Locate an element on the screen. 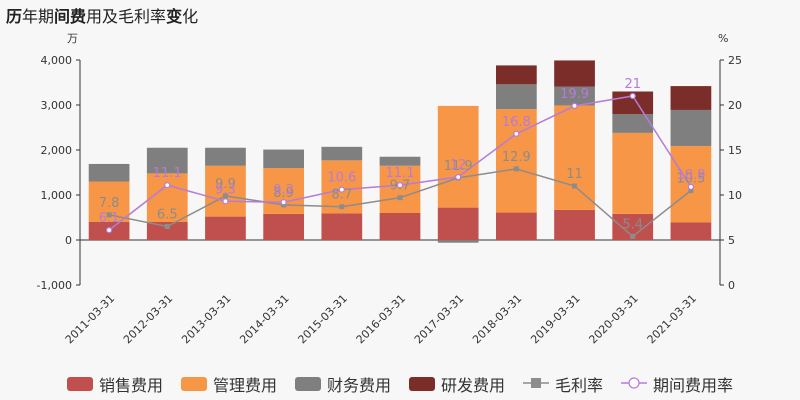  chart-title: 历年期间费用及毛利率变化 is located at coordinates (102, 15).